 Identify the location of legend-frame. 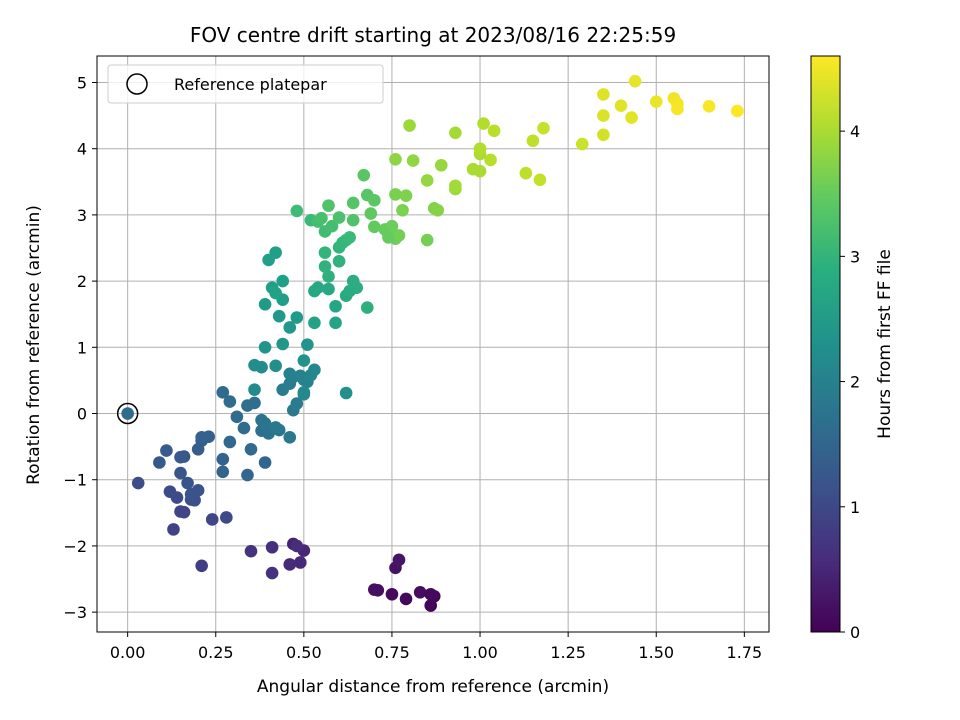
(245, 84).